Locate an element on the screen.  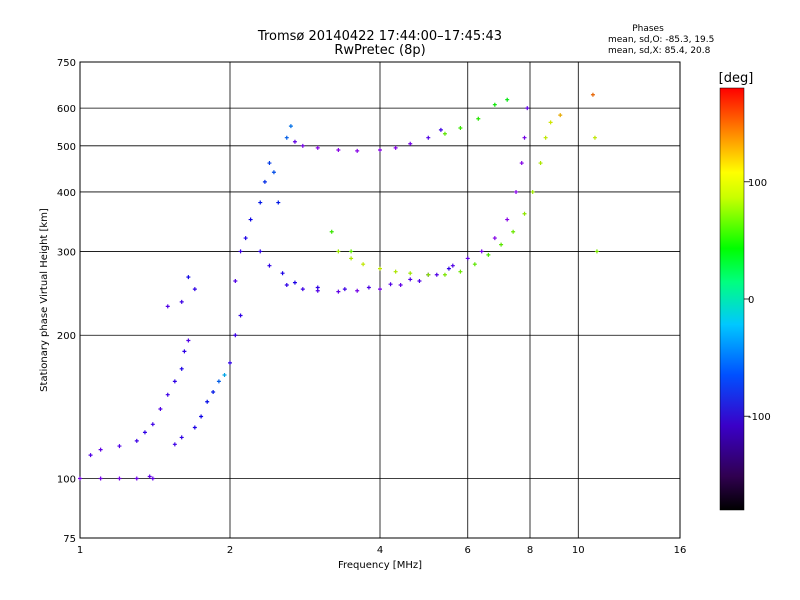
y-tick-label: 750 is located at coordinates (66, 63).